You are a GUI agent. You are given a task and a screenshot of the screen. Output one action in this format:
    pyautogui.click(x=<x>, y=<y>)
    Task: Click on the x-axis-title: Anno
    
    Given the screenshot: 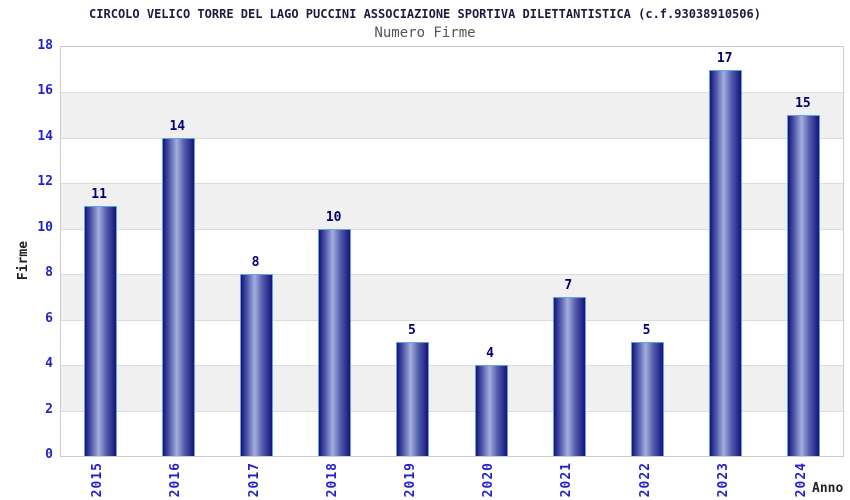 What is the action you would take?
    pyautogui.click(x=828, y=488)
    